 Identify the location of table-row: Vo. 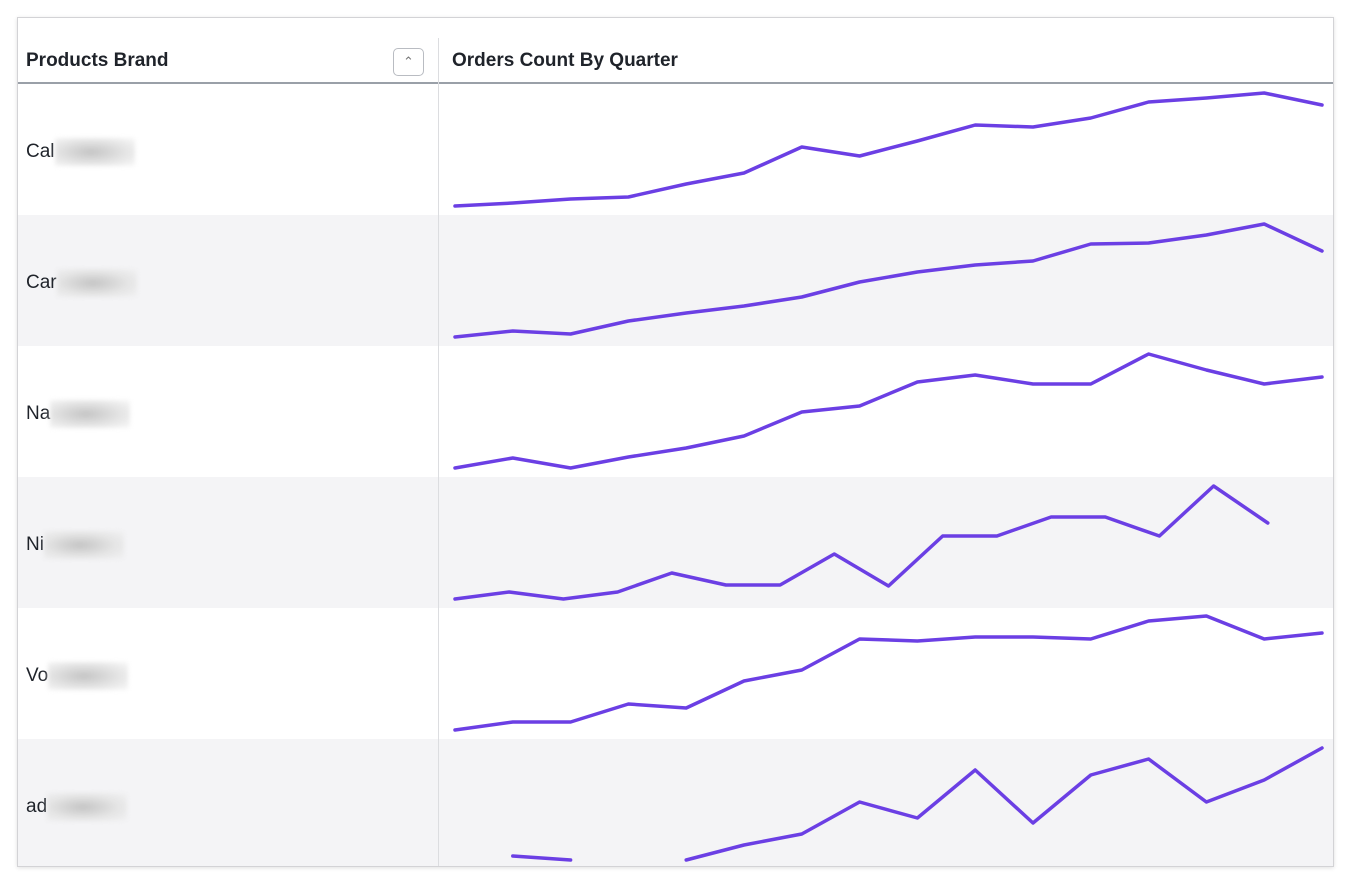
(675, 673).